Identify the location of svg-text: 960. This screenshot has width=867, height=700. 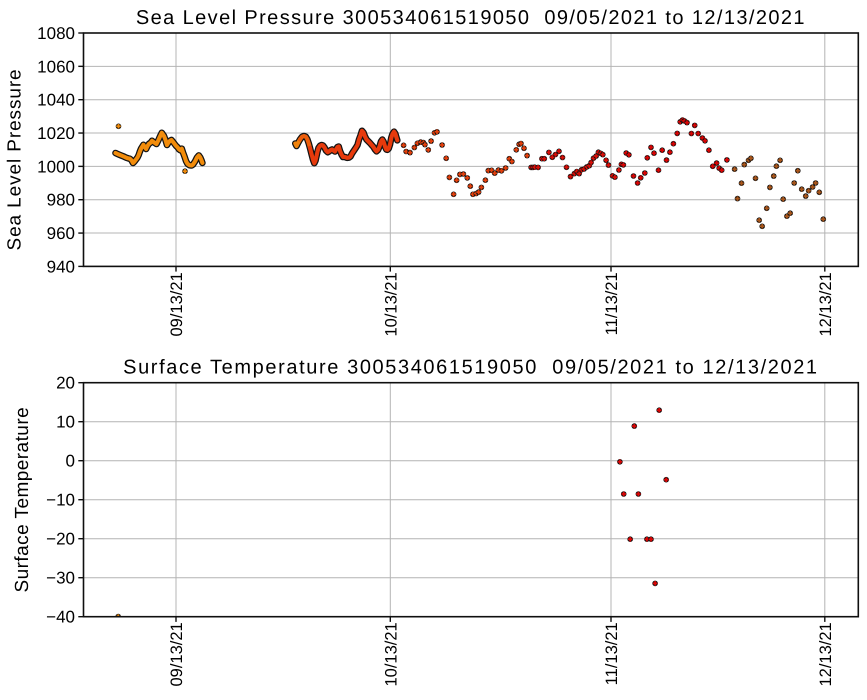
(61, 233).